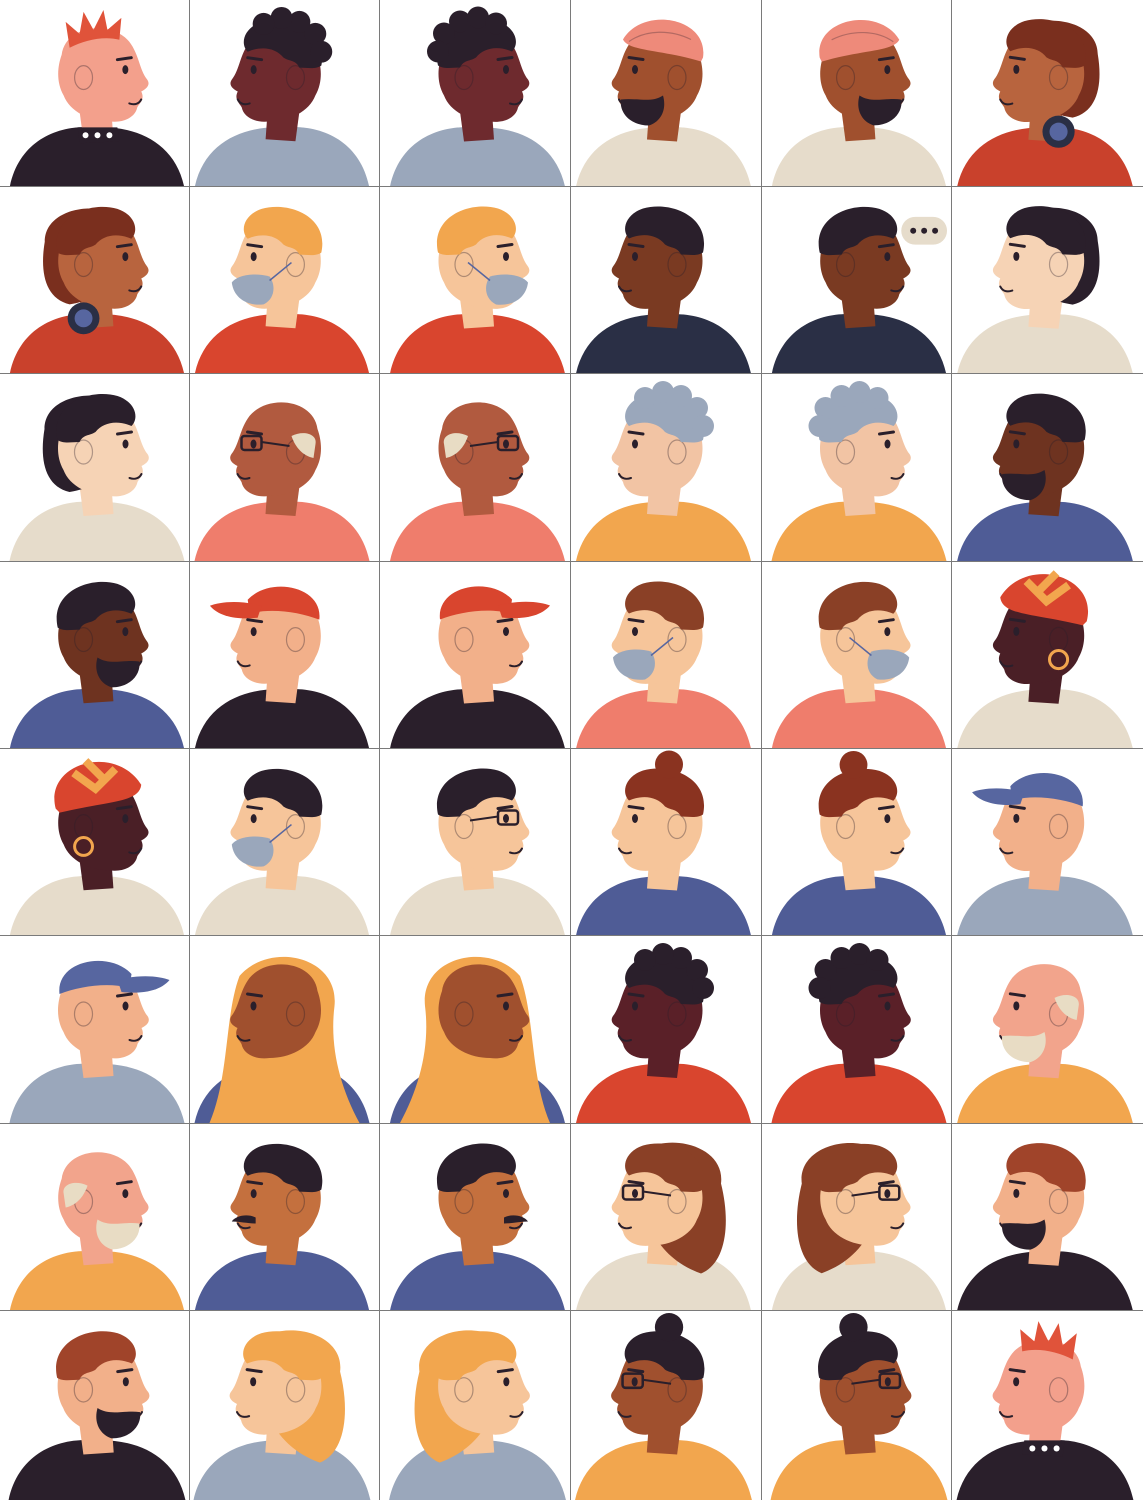 This screenshot has height=1500, width=1143. I want to click on side-hair, so click(75, 1195).